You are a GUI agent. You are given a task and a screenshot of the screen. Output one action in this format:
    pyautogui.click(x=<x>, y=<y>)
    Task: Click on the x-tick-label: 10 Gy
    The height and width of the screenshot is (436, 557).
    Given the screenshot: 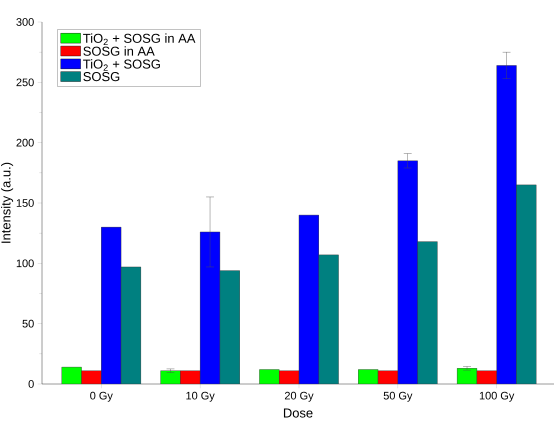 What is the action you would take?
    pyautogui.click(x=200, y=397)
    